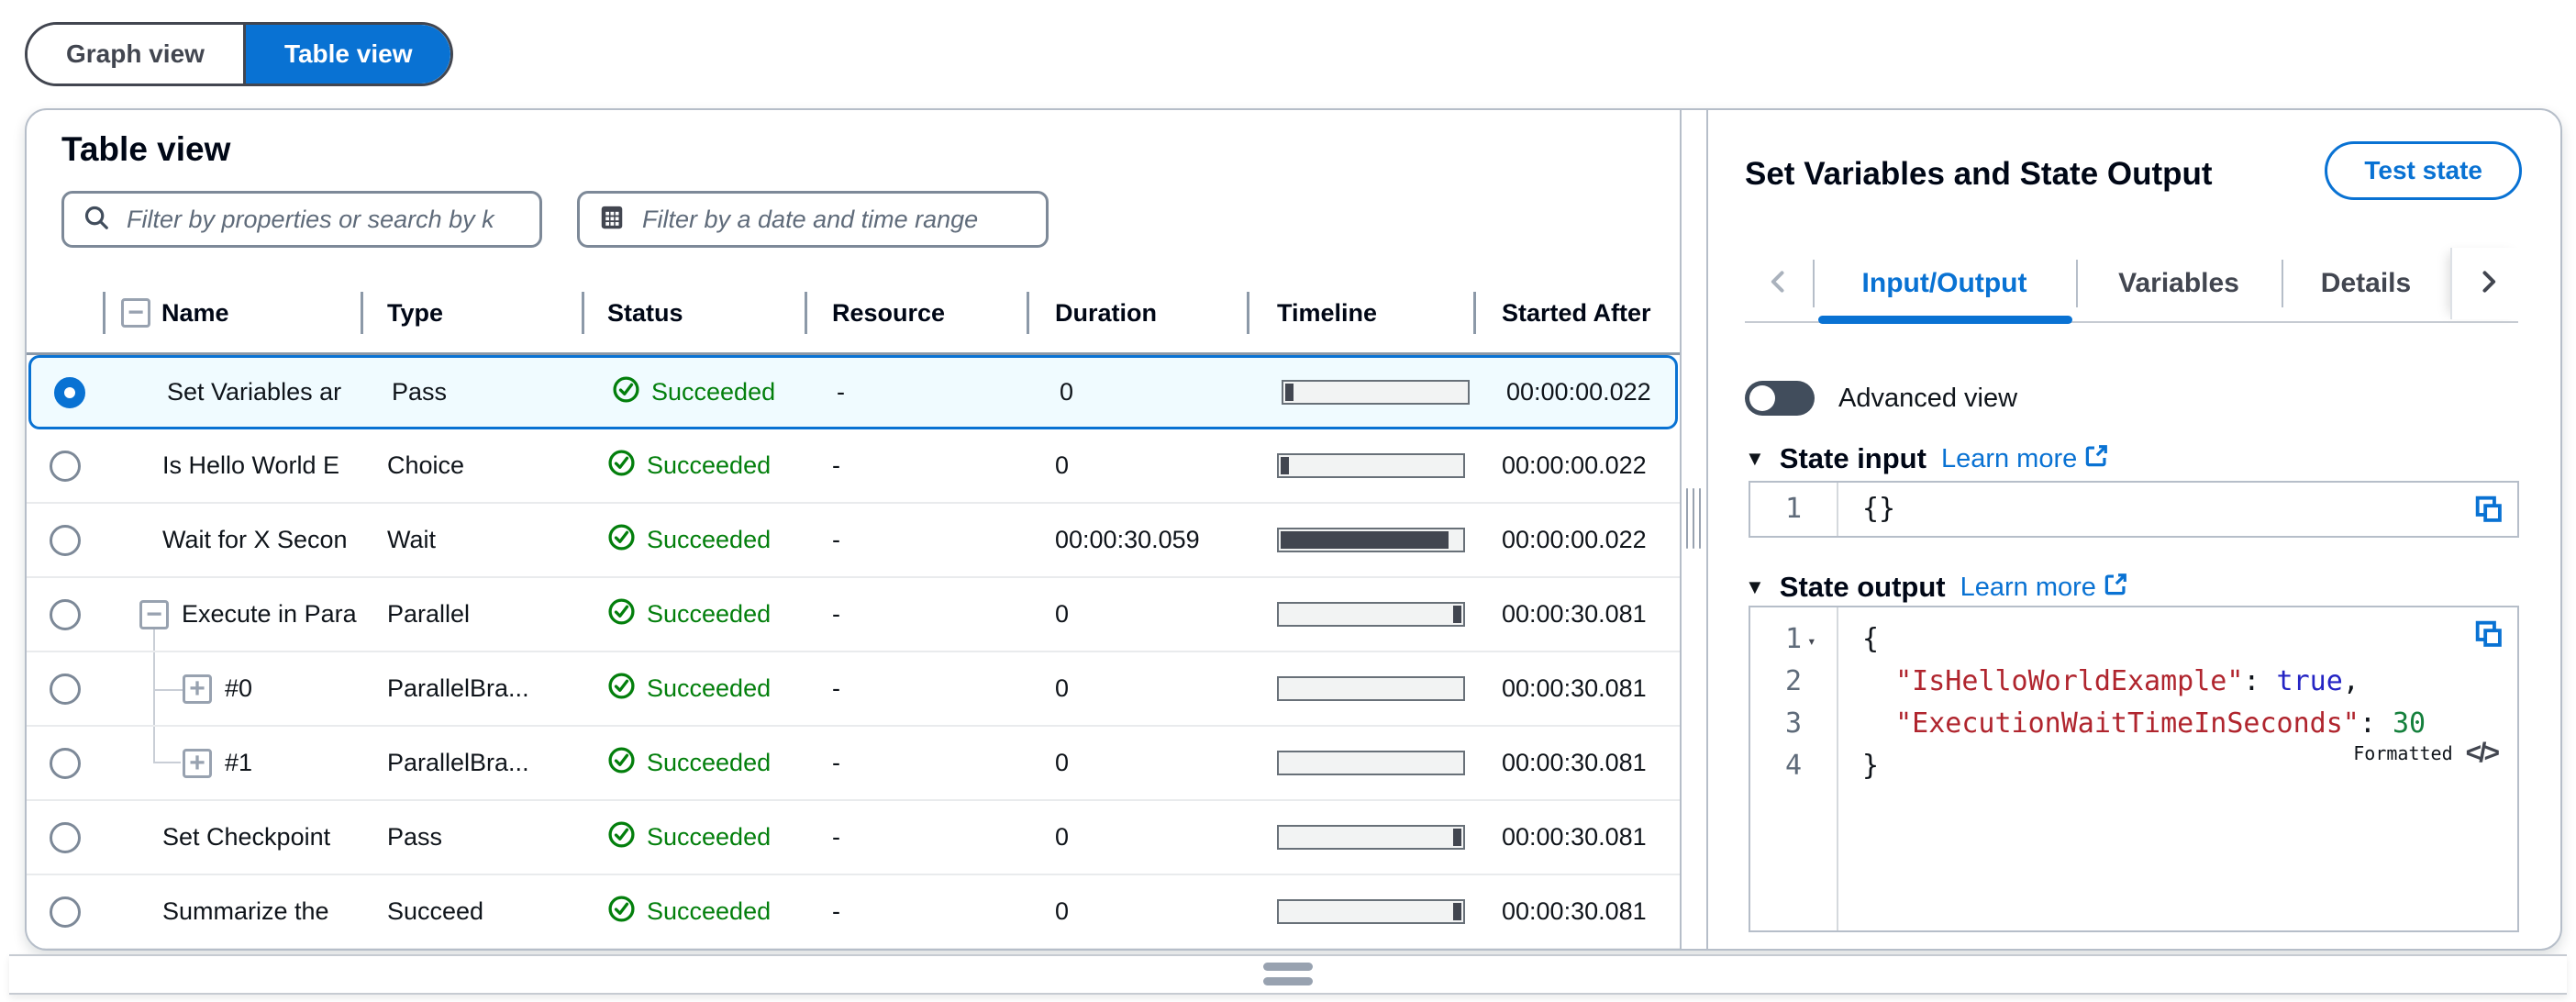  I want to click on advanced-view-control: Advanced view, so click(1881, 398).